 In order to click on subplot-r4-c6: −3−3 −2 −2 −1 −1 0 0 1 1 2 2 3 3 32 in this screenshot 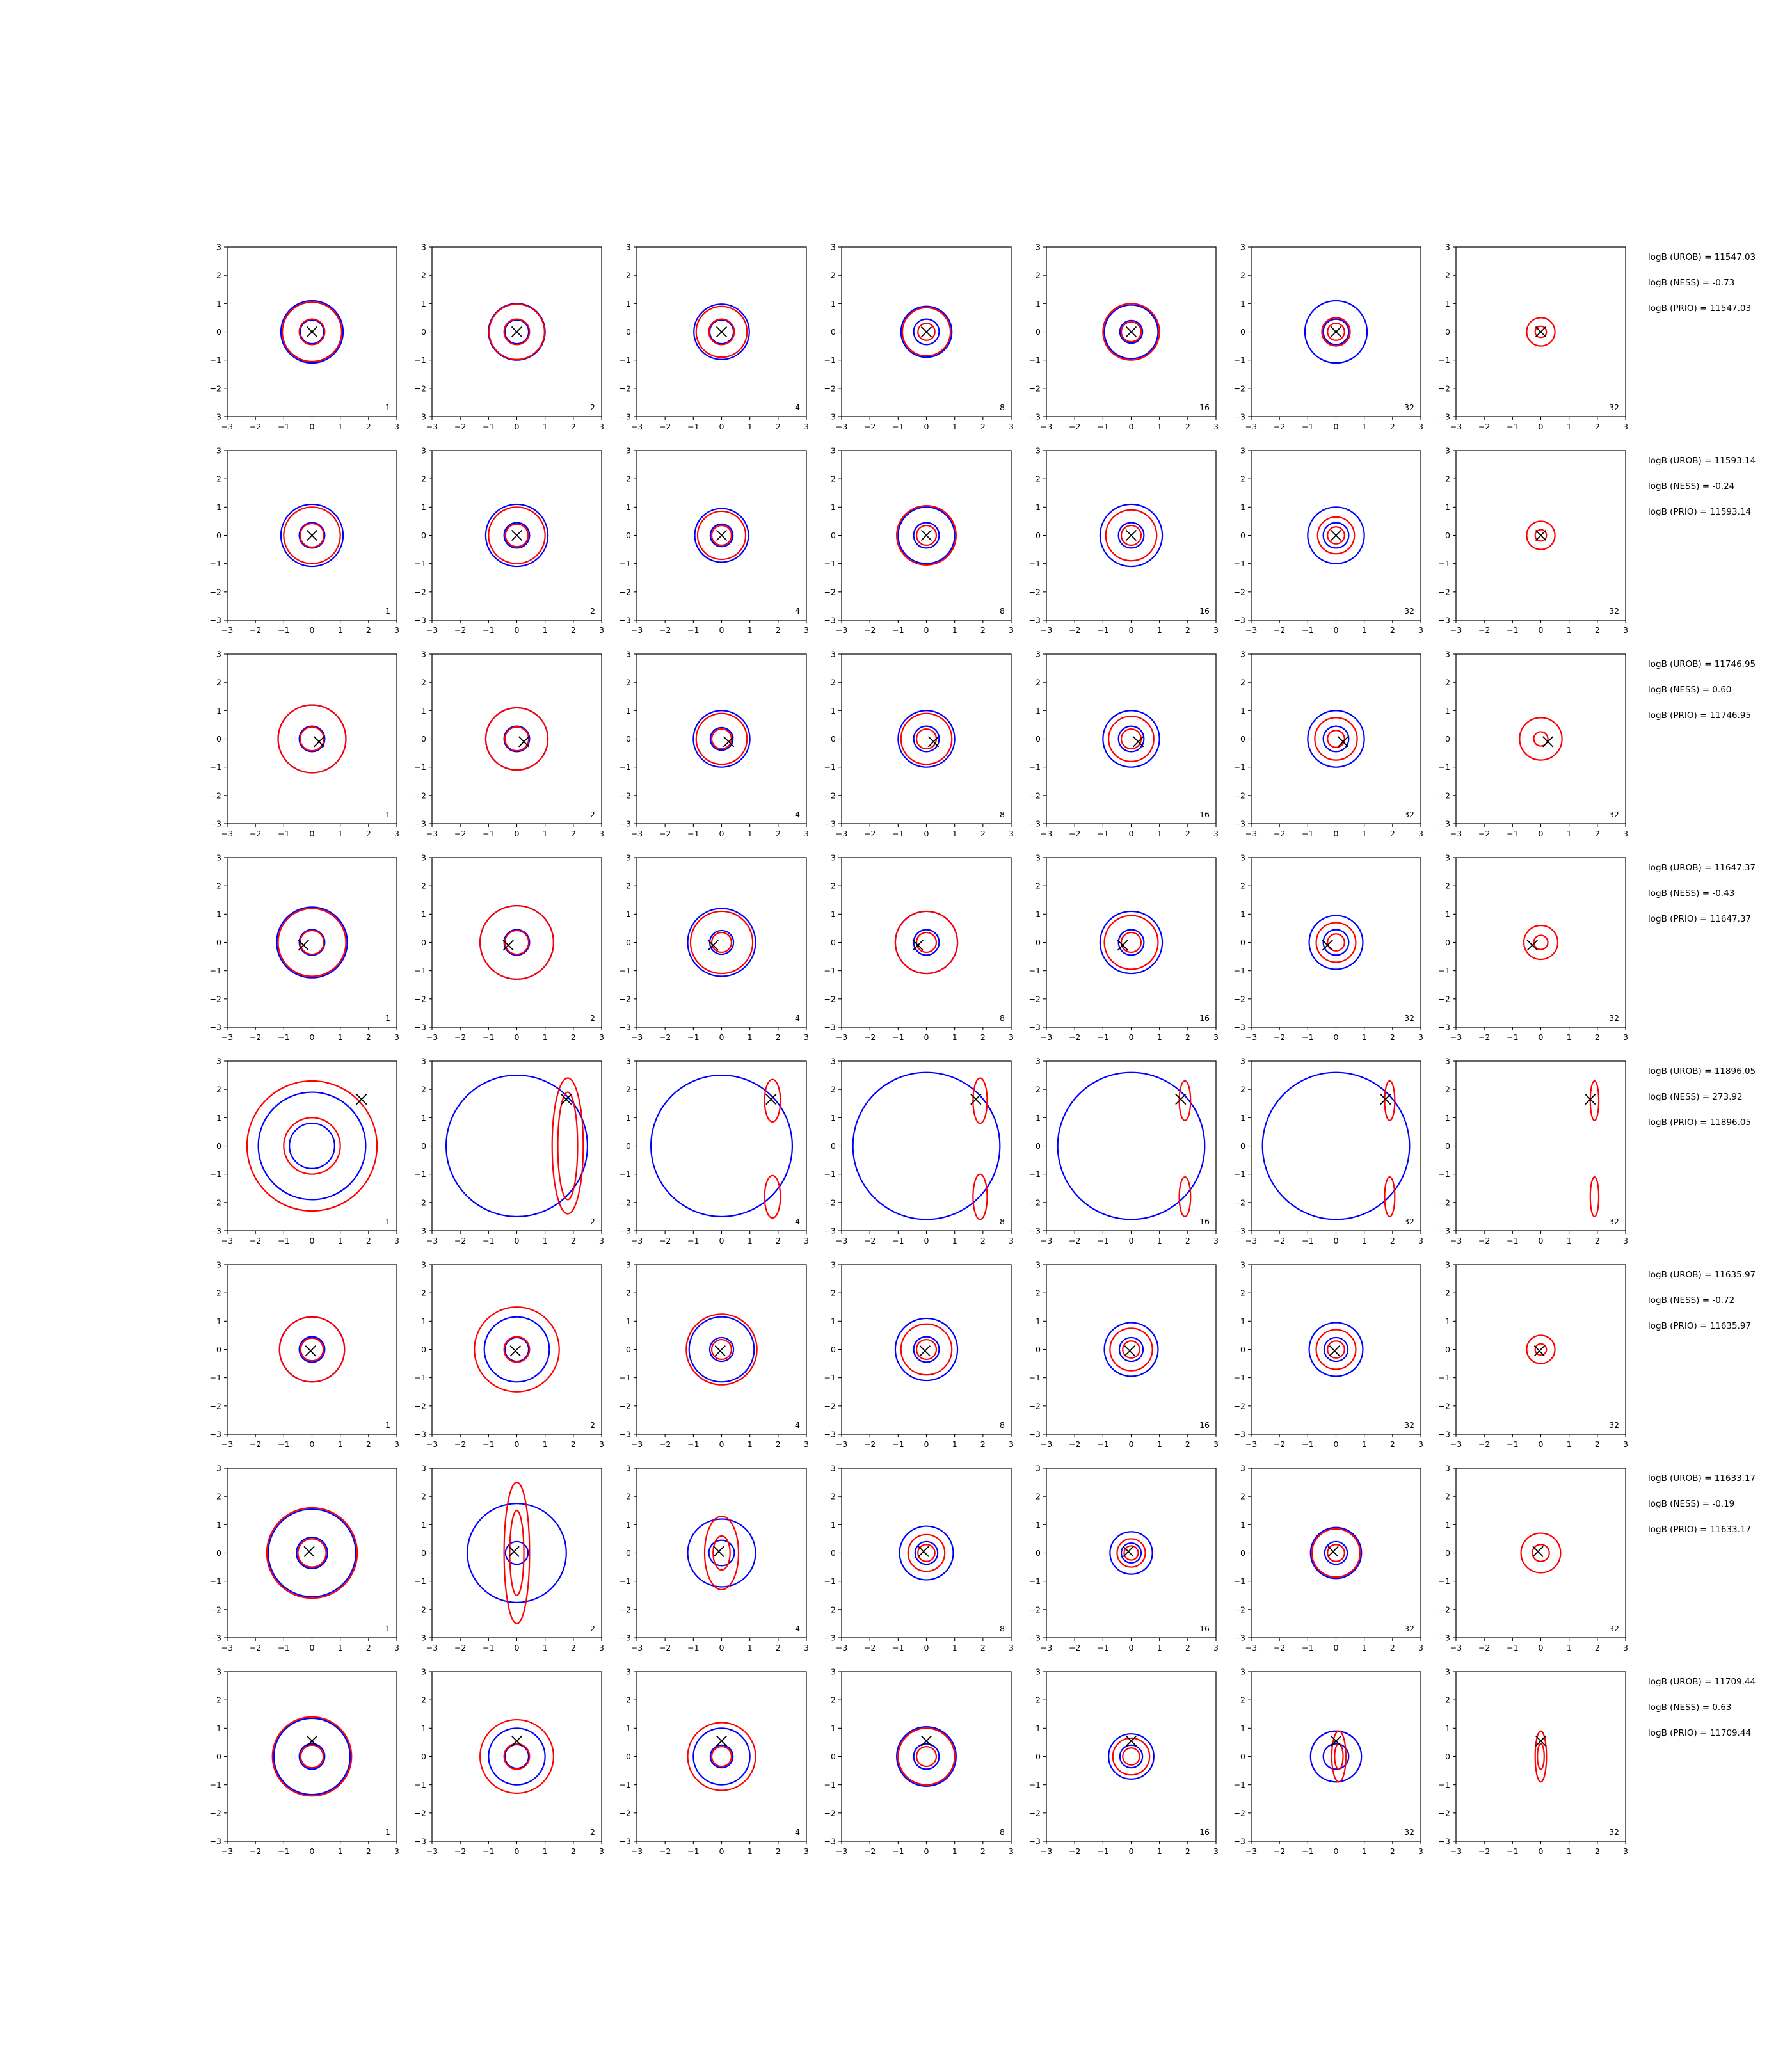, I will do `click(1328, 948)`.